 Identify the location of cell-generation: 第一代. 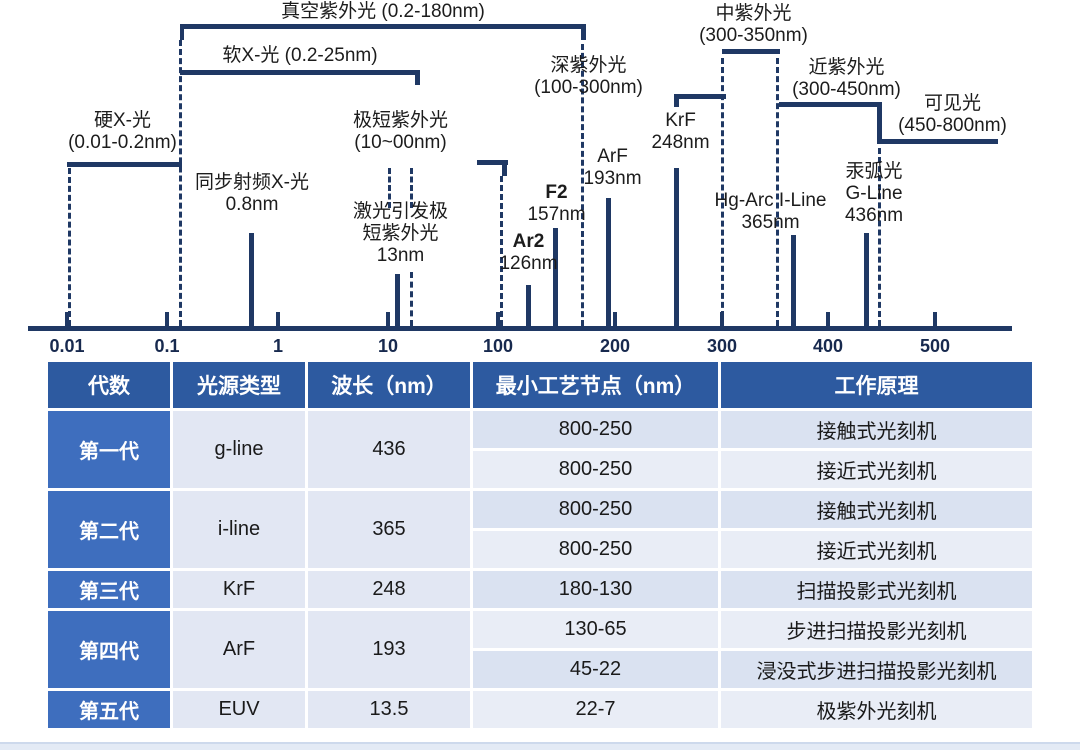
(109, 449).